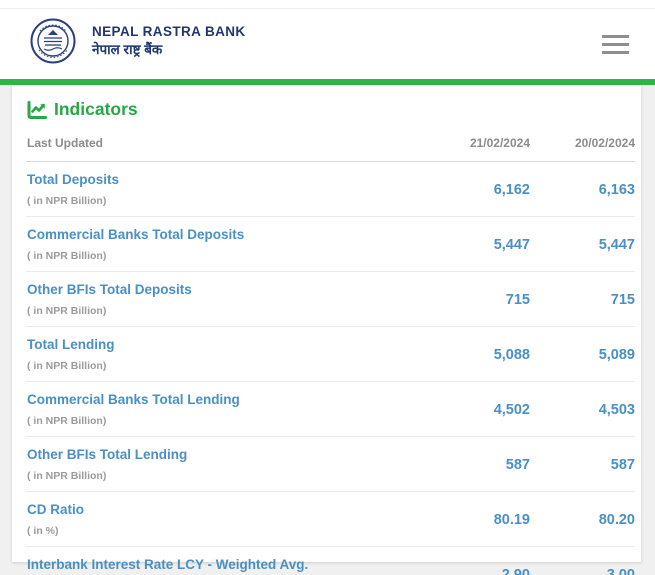  I want to click on brand-home-link: NEPAL RASTRA BANK नेपाल राष्ट्र बैंक, so click(138, 41).